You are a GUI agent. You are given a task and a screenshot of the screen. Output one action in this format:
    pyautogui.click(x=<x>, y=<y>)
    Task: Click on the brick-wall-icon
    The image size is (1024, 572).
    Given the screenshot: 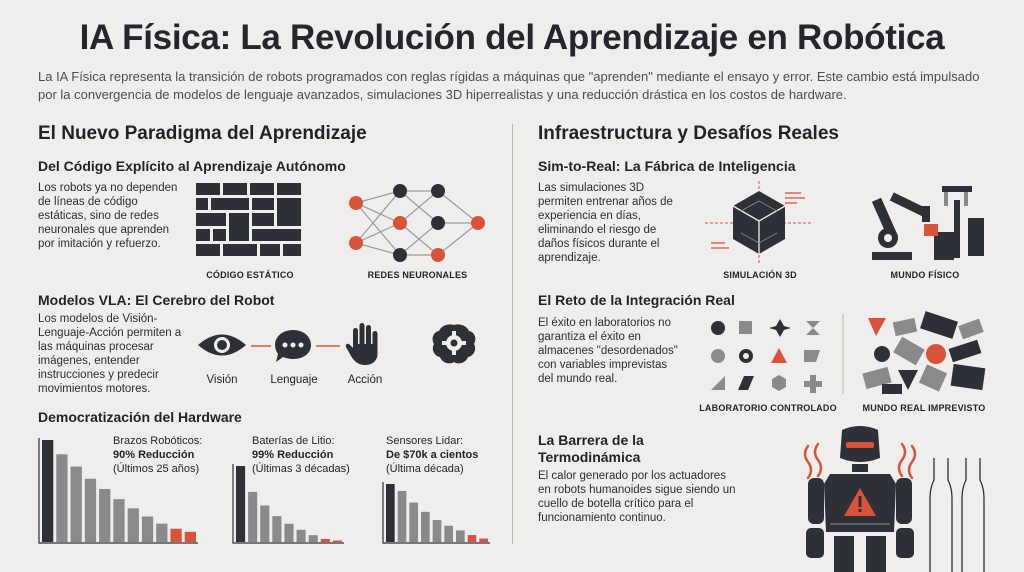 What is the action you would take?
    pyautogui.click(x=248, y=219)
    